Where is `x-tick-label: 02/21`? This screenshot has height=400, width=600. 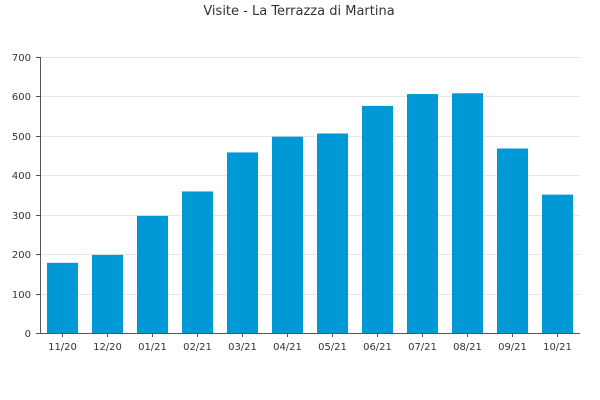
x-tick-label: 02/21 is located at coordinates (197, 347).